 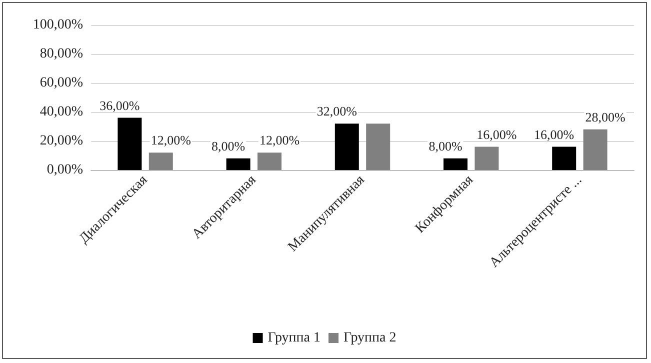 I want to click on y-tick-label: 80,00%, so click(x=62, y=54).